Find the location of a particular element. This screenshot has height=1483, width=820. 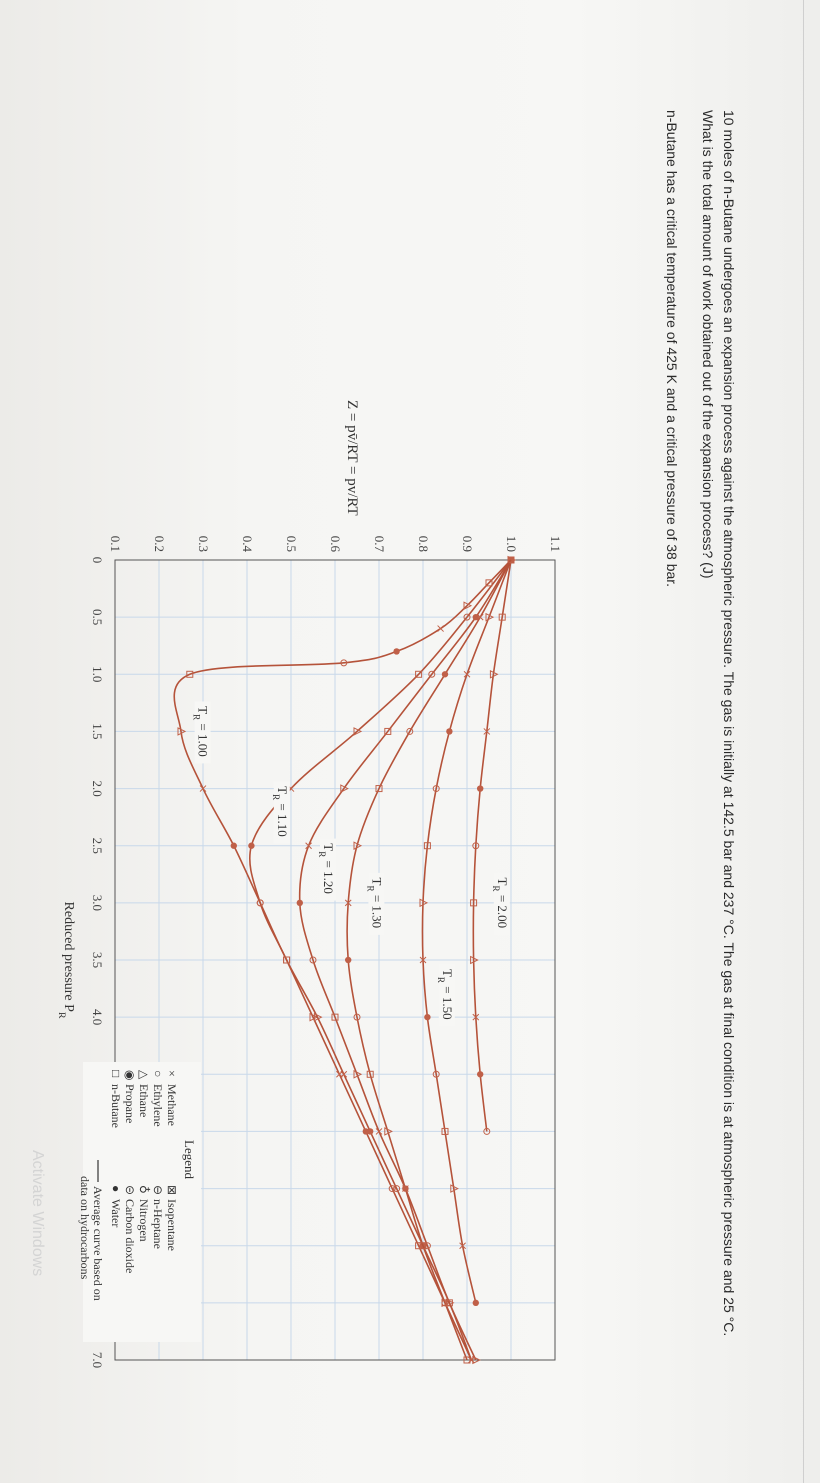

legend-entry: data on hydrocarbons is located at coordinates (85, 1228).